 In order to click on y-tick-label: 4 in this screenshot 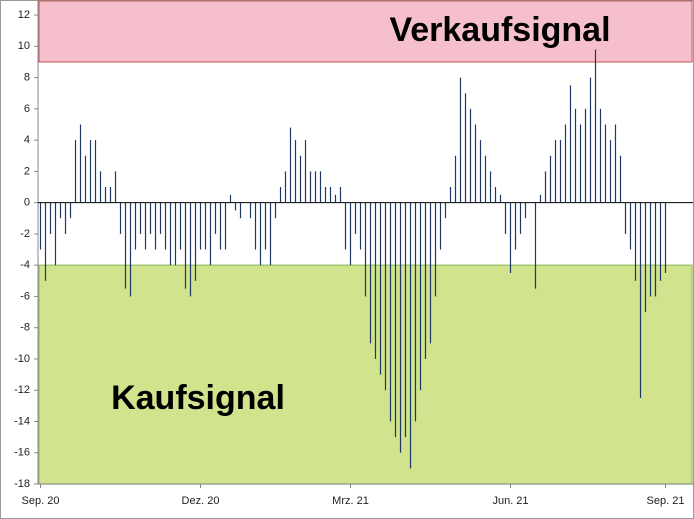, I will do `click(27, 140)`.